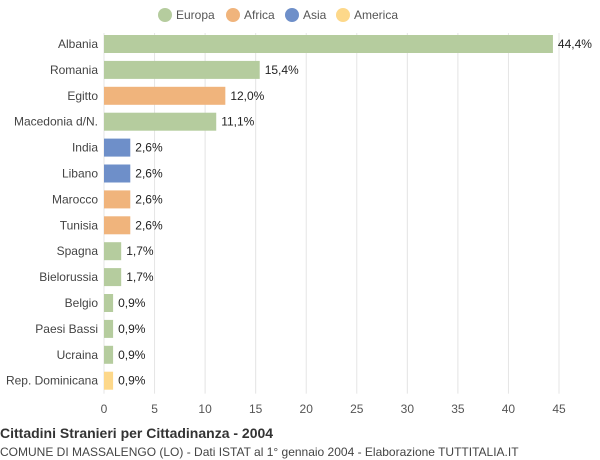 The height and width of the screenshot is (460, 600). I want to click on category-label: Spagna, so click(78, 251).